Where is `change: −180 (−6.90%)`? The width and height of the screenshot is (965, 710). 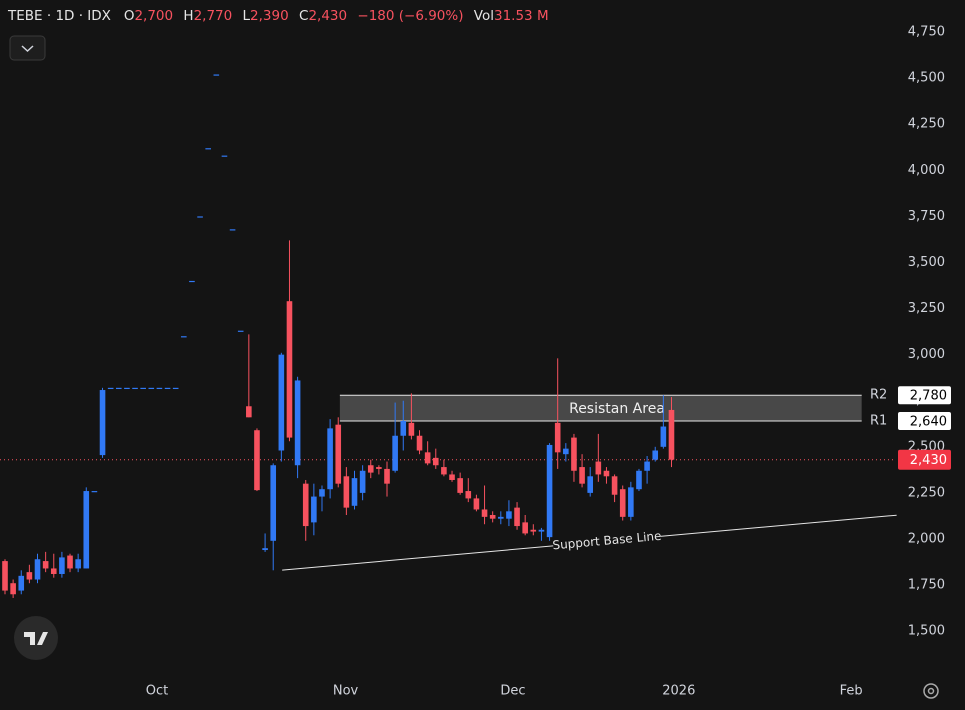 change: −180 (−6.90%) is located at coordinates (410, 16).